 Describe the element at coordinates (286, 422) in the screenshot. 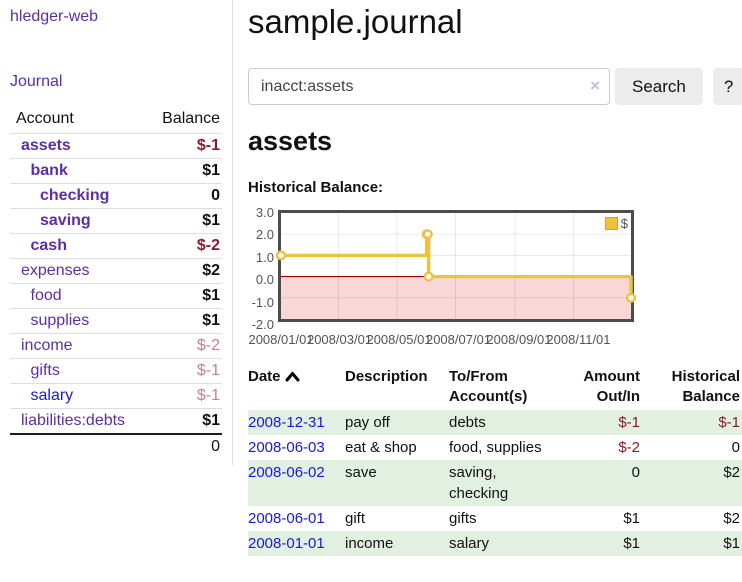

I see `transaction-date-link: 2008-12-31` at that location.